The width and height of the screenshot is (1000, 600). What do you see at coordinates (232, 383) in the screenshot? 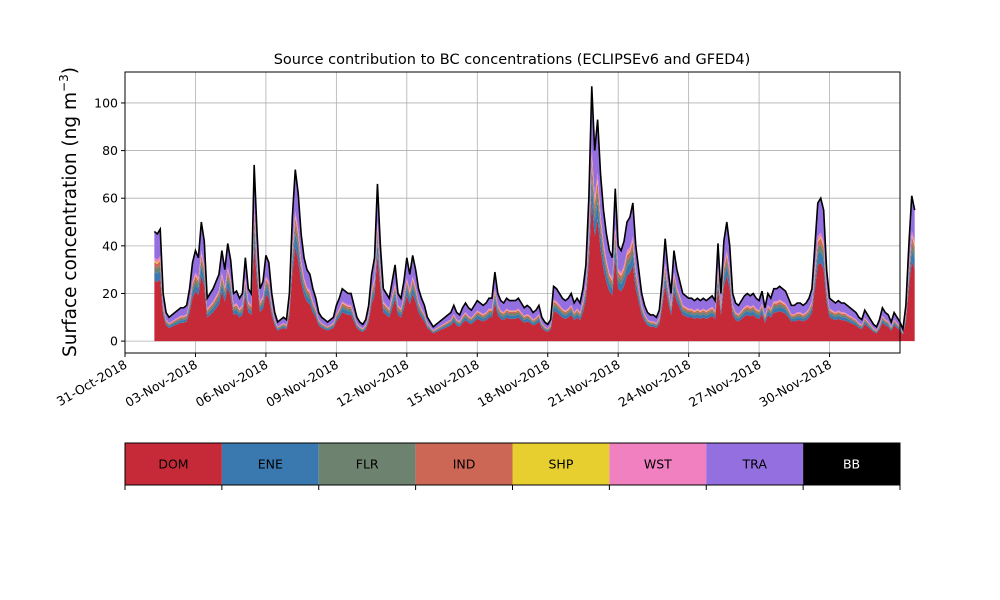
I see `x-tick-label: 06-Nov-2018` at bounding box center [232, 383].